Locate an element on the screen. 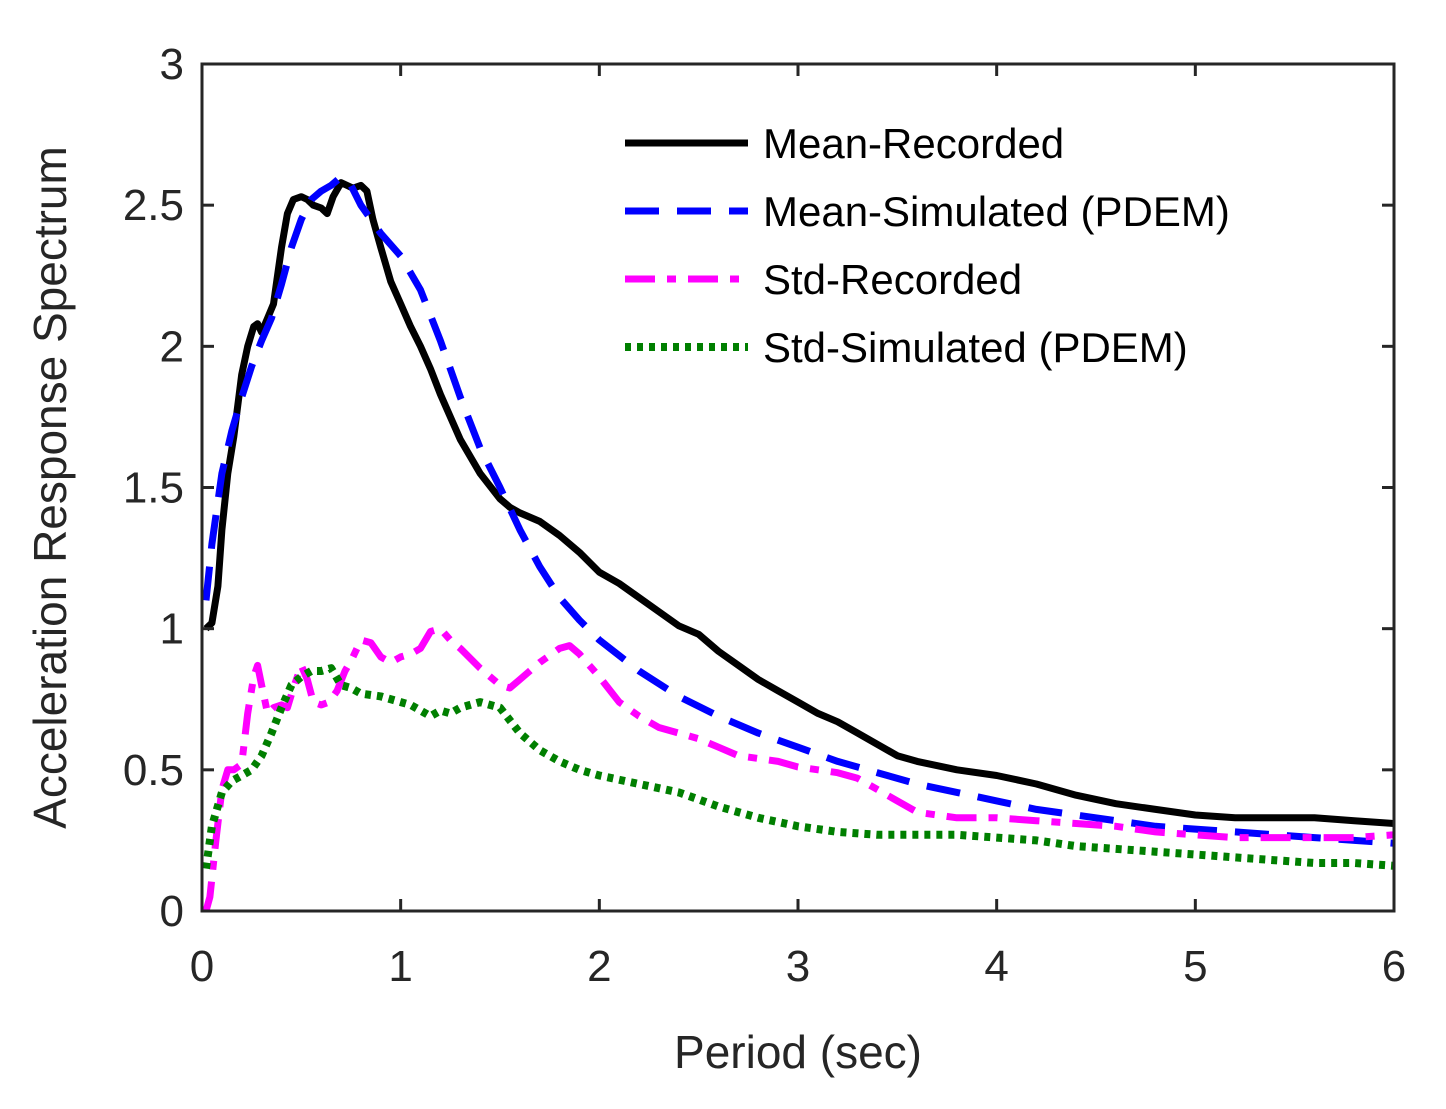  legend-label: Mean-Recorded is located at coordinates (913, 143).